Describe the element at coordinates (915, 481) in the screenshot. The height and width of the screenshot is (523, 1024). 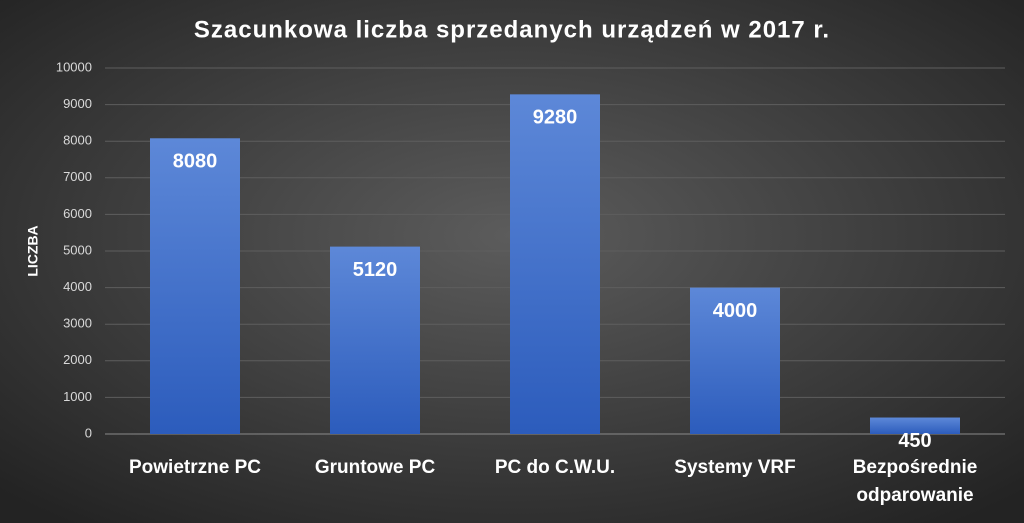
I see `x-tick-label: Bezpośrednie odparowanie` at that location.